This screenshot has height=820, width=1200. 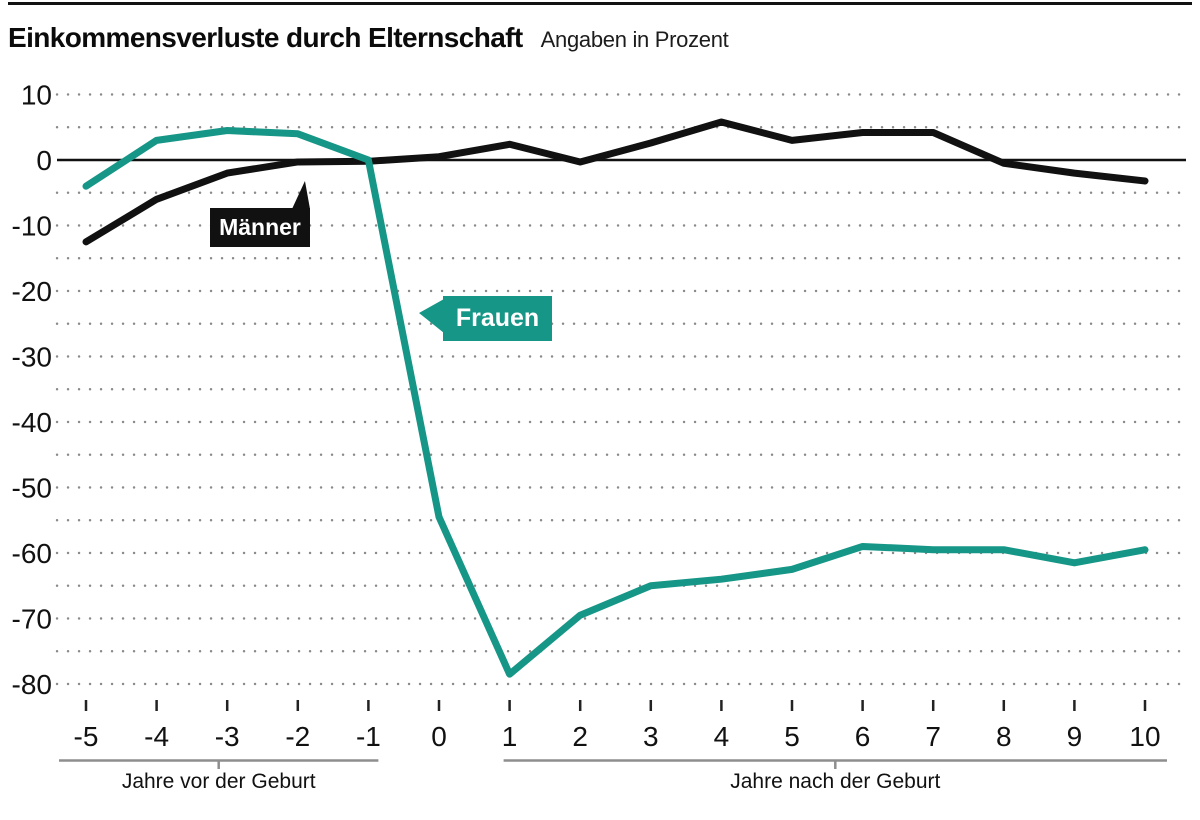 What do you see at coordinates (439, 736) in the screenshot?
I see `x-axis-label-0: 0` at bounding box center [439, 736].